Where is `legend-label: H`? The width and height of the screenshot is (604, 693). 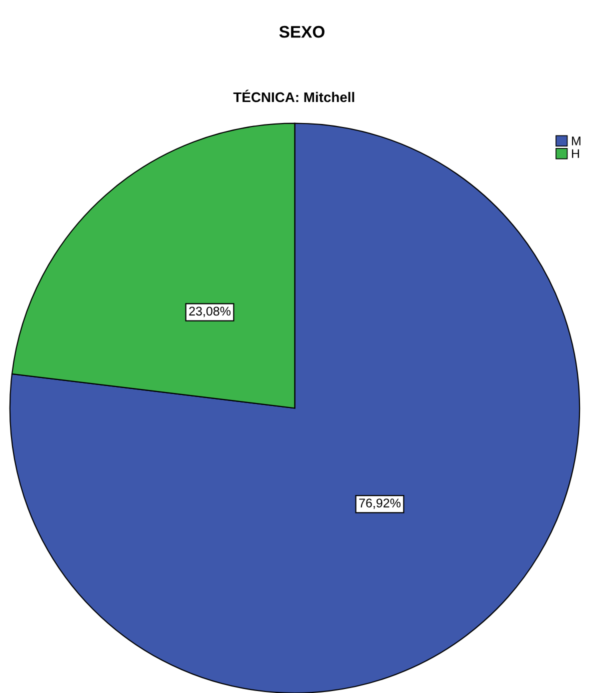 legend-label: H is located at coordinates (575, 153).